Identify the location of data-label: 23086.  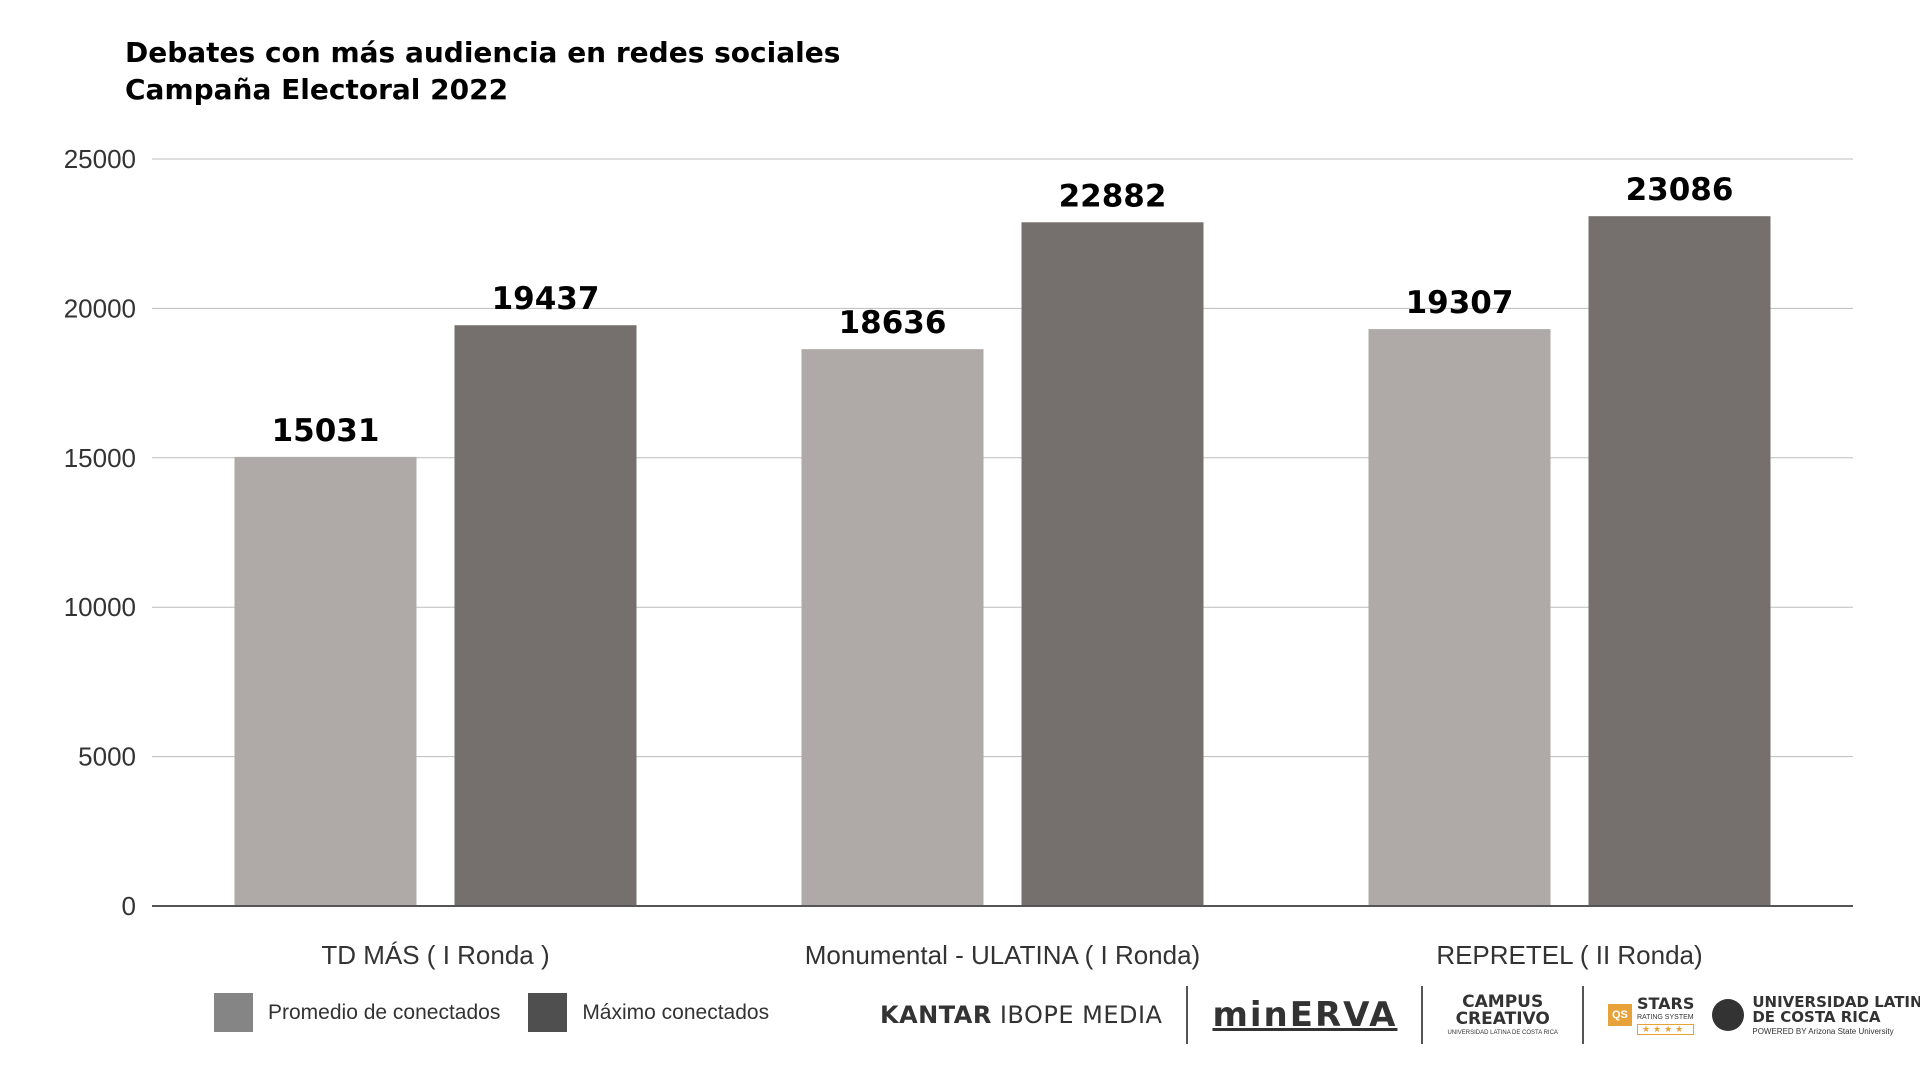
(1680, 190).